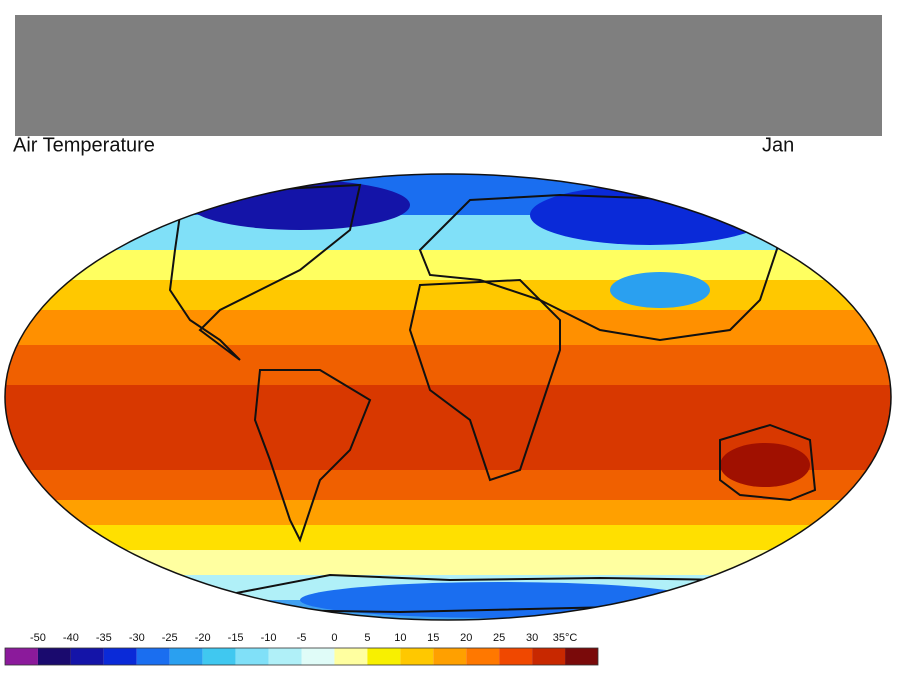 The image size is (900, 675). I want to click on legend-frame, so click(301, 656).